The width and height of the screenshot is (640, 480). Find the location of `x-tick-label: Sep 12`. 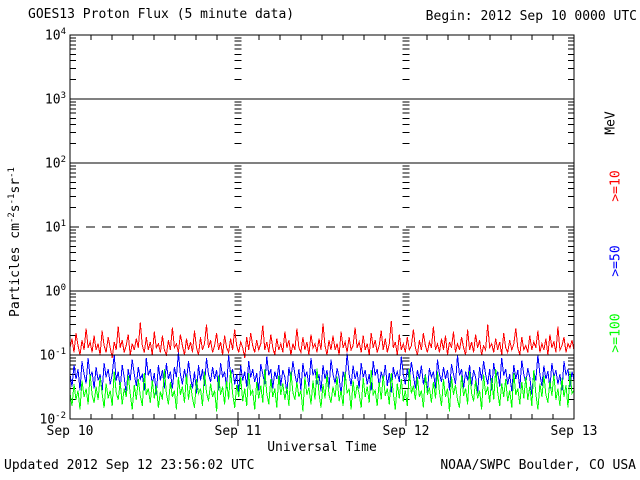

x-tick-label: Sep 12 is located at coordinates (406, 431).